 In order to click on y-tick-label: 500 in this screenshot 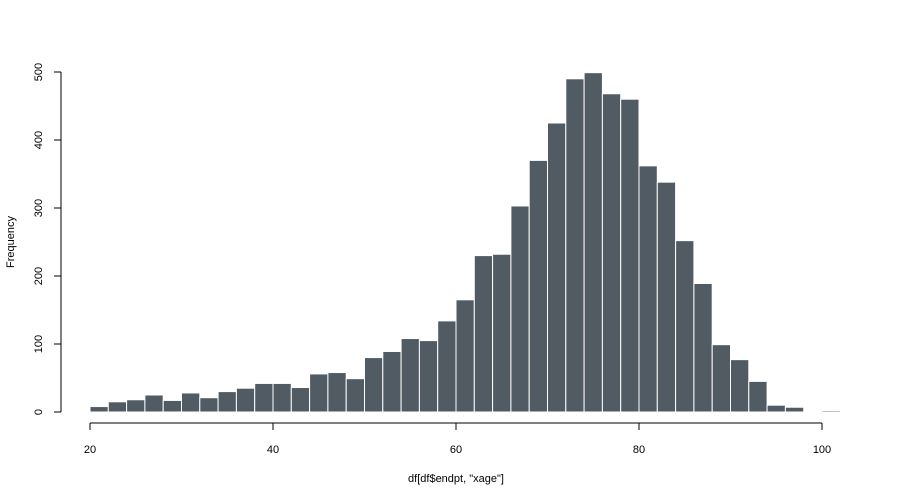, I will do `click(39, 72)`.